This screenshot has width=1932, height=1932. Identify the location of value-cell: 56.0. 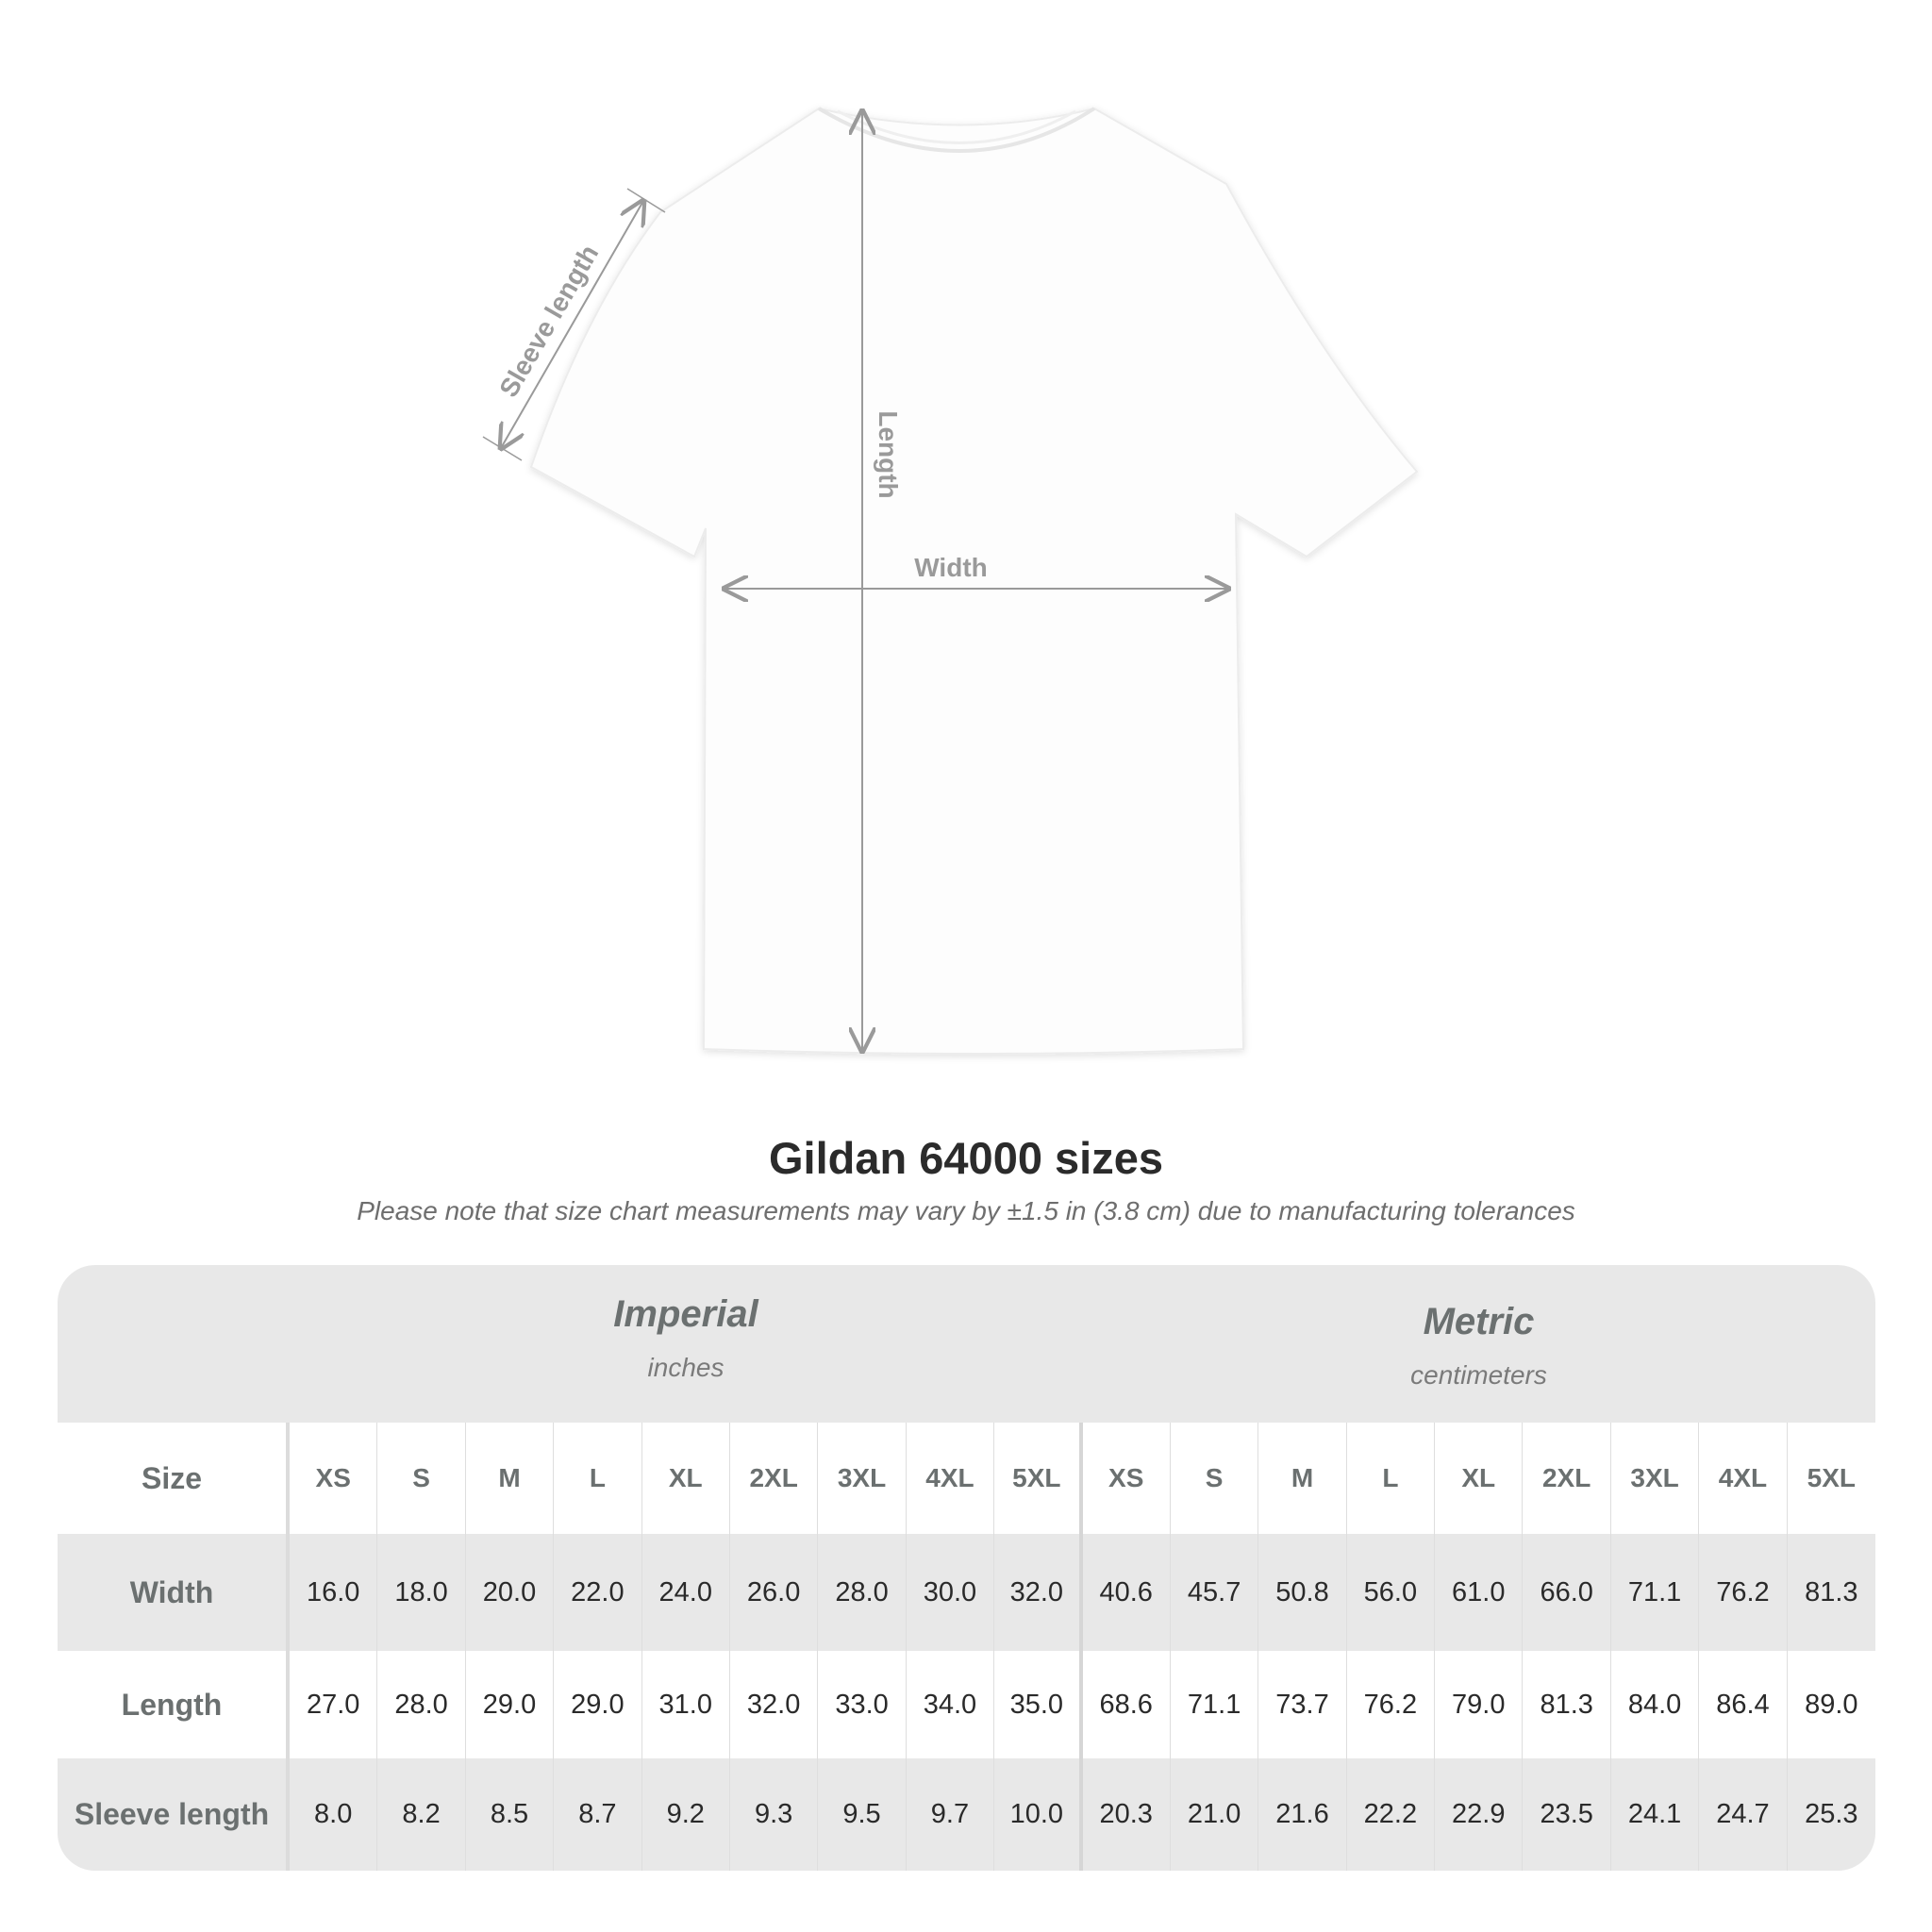
(1392, 1593).